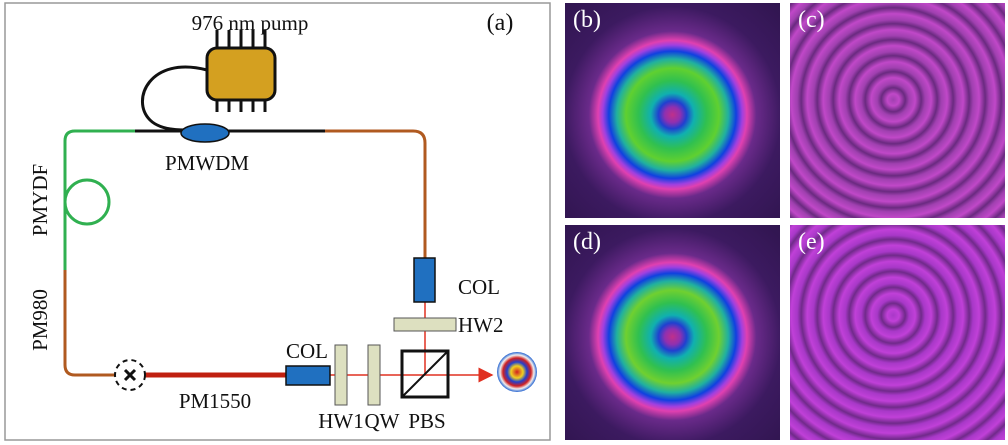 The height and width of the screenshot is (445, 1008). I want to click on interference-image: (e), so click(897, 332).